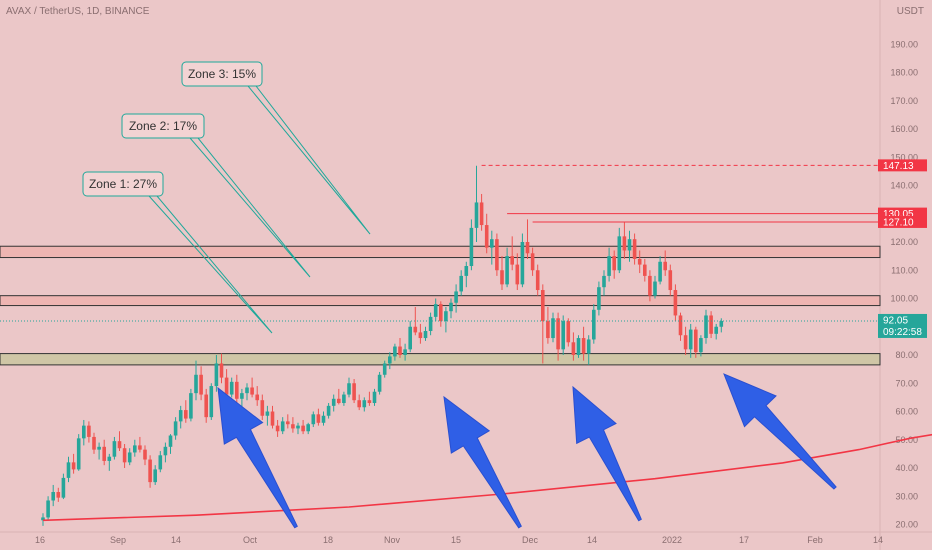 The height and width of the screenshot is (550, 932). What do you see at coordinates (898, 214) in the screenshot?
I see `price-label-value: 130.05` at bounding box center [898, 214].